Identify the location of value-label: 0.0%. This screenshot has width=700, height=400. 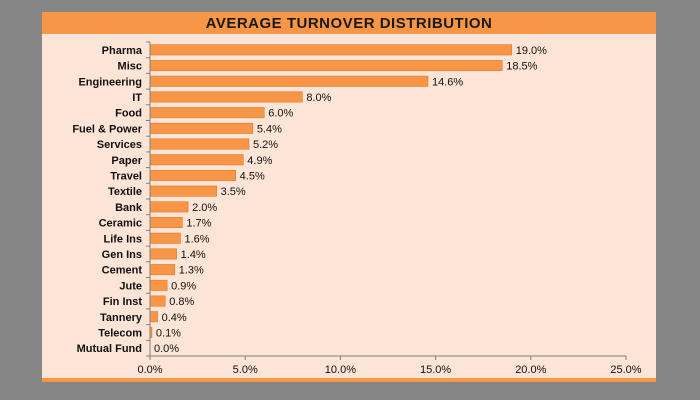
(166, 349).